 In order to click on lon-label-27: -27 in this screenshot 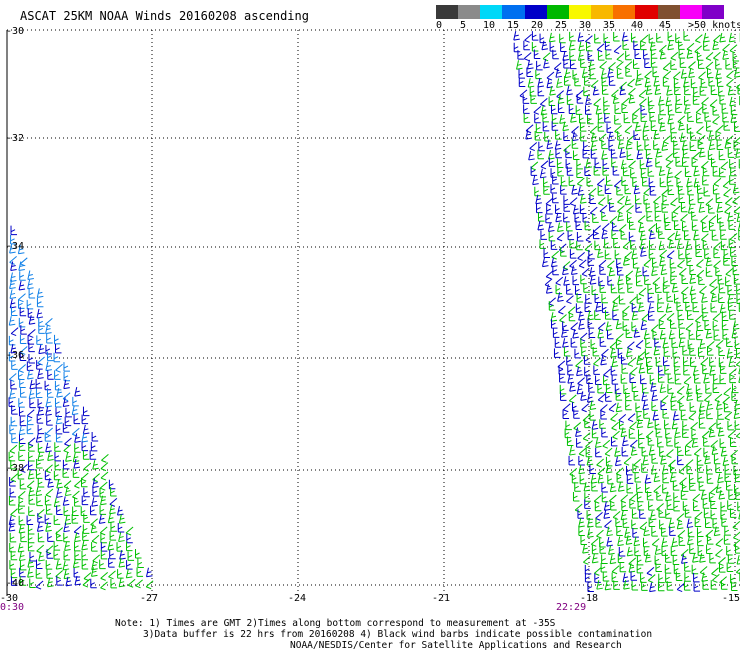, I will do `click(149, 598)`.